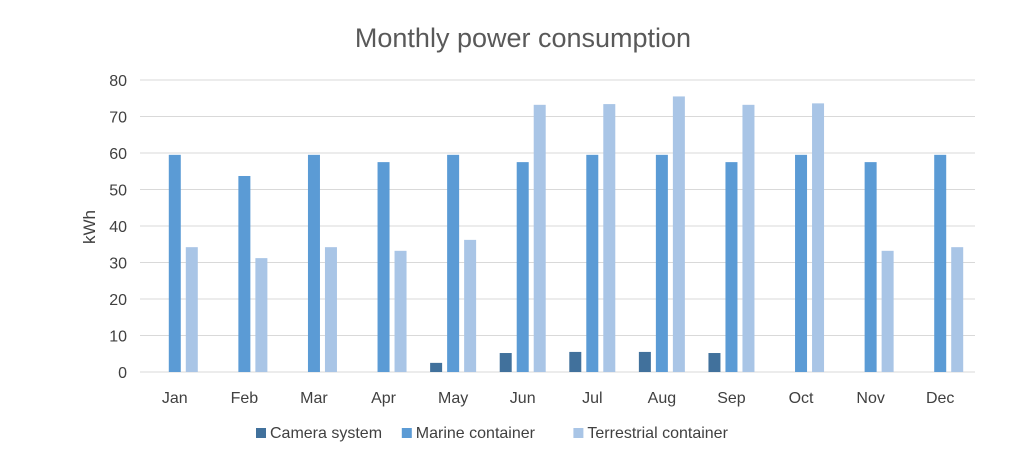 The height and width of the screenshot is (466, 1024). What do you see at coordinates (118, 81) in the screenshot?
I see `y-tick-label: 80` at bounding box center [118, 81].